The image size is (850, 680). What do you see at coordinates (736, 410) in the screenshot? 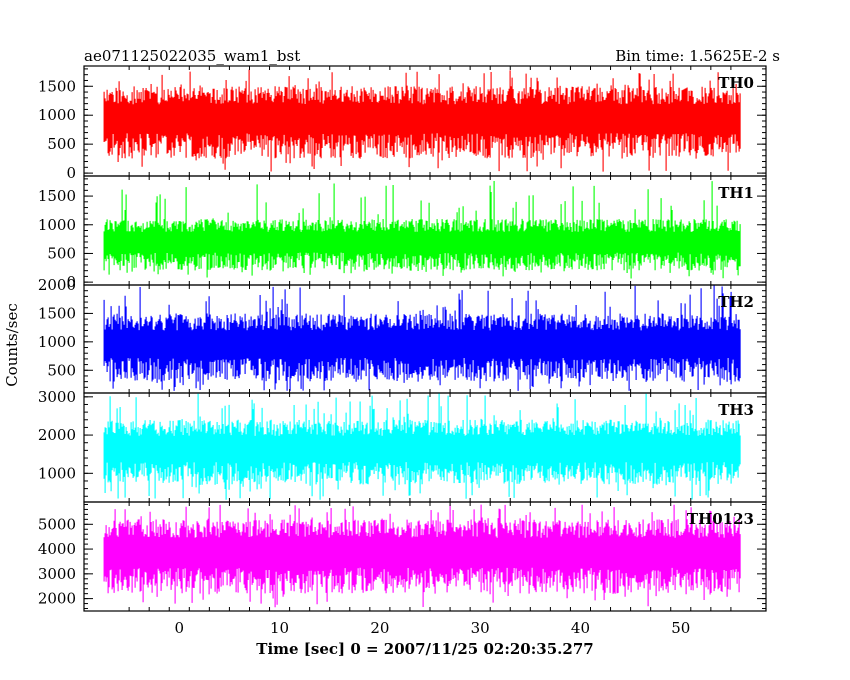
I see `panel-label-th3: TH3` at bounding box center [736, 410].